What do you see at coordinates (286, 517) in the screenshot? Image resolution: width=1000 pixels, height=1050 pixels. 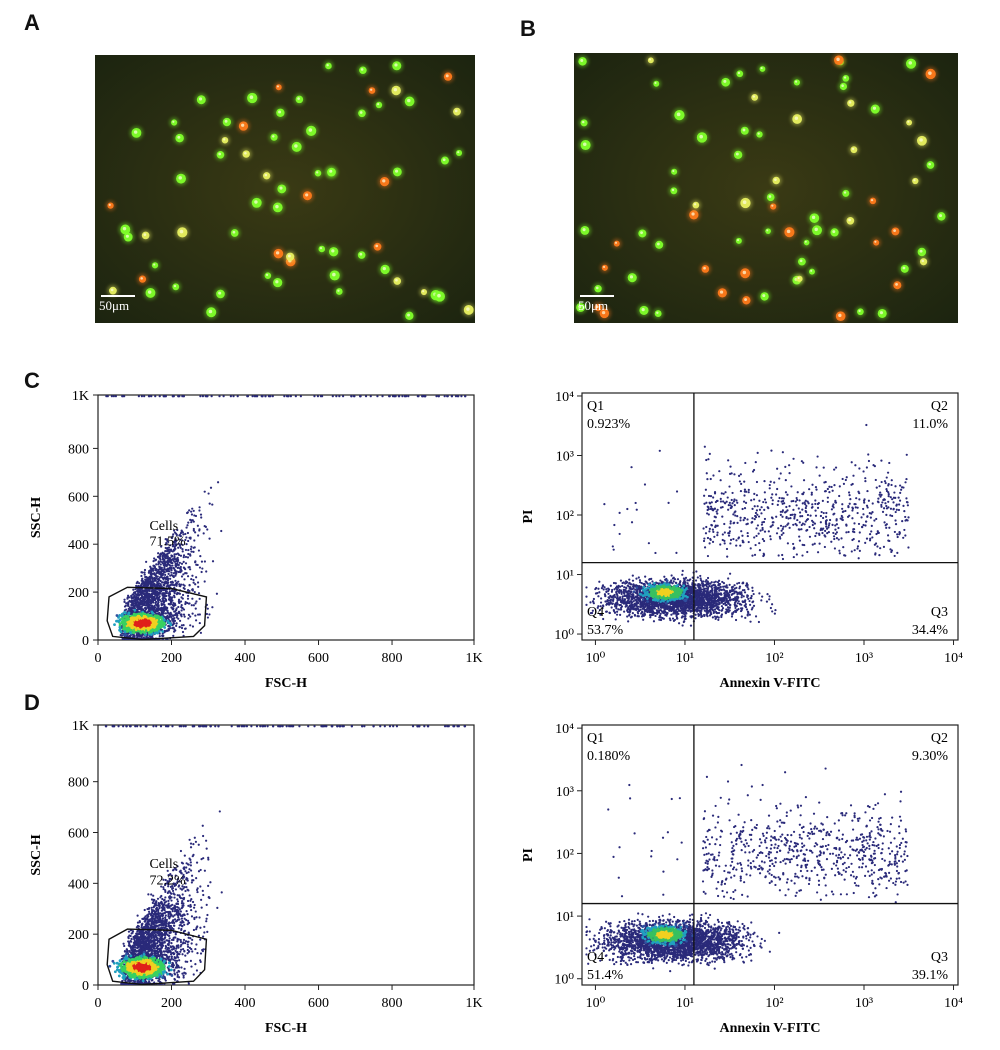 I see `plot-frame` at bounding box center [286, 517].